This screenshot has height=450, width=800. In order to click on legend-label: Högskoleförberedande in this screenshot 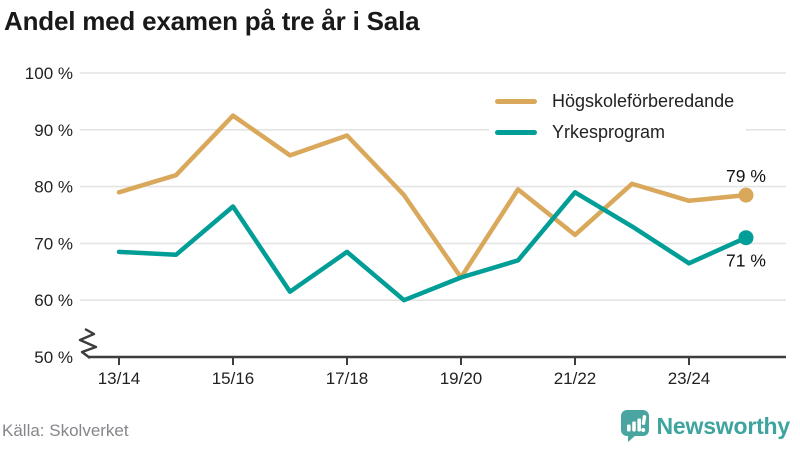, I will do `click(643, 101)`.